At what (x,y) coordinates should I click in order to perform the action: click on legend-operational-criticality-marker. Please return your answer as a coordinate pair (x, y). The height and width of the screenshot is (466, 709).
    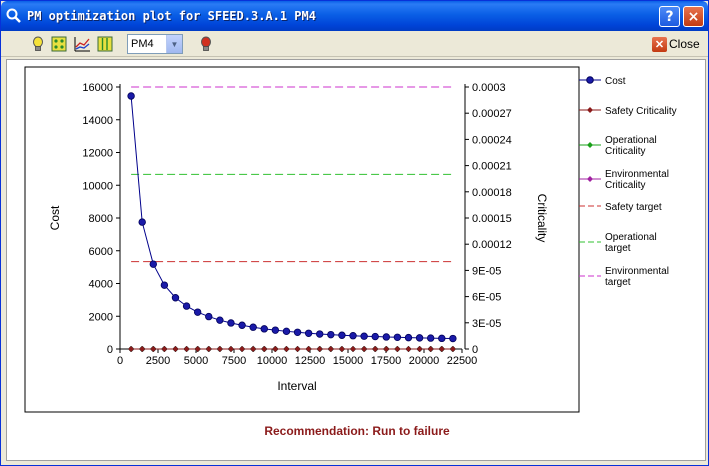
    Looking at the image, I should click on (590, 145).